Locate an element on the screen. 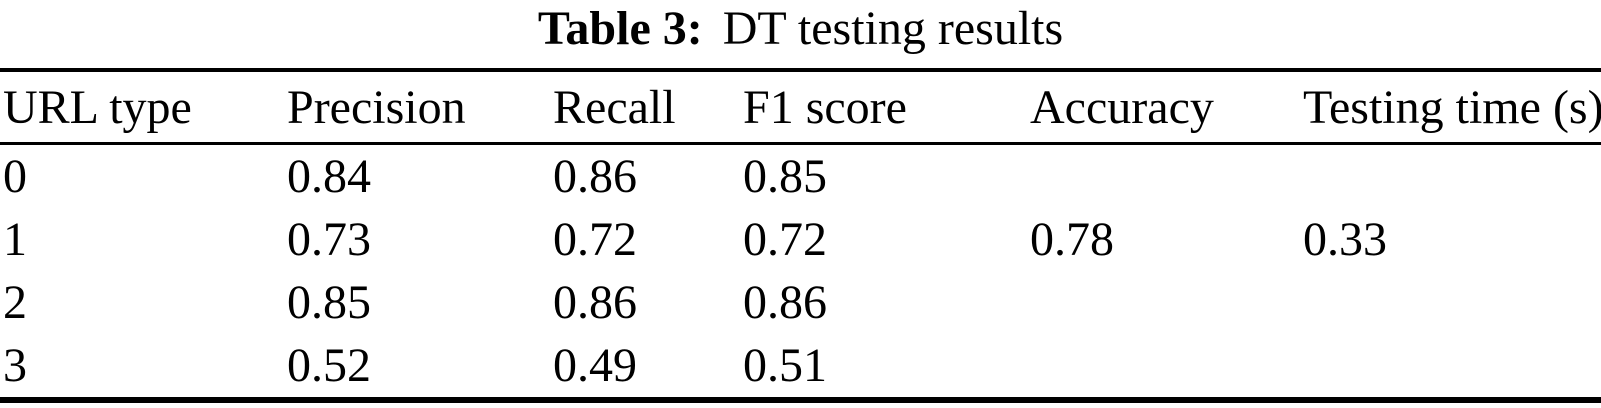  table-cell: 0 is located at coordinates (15, 176).